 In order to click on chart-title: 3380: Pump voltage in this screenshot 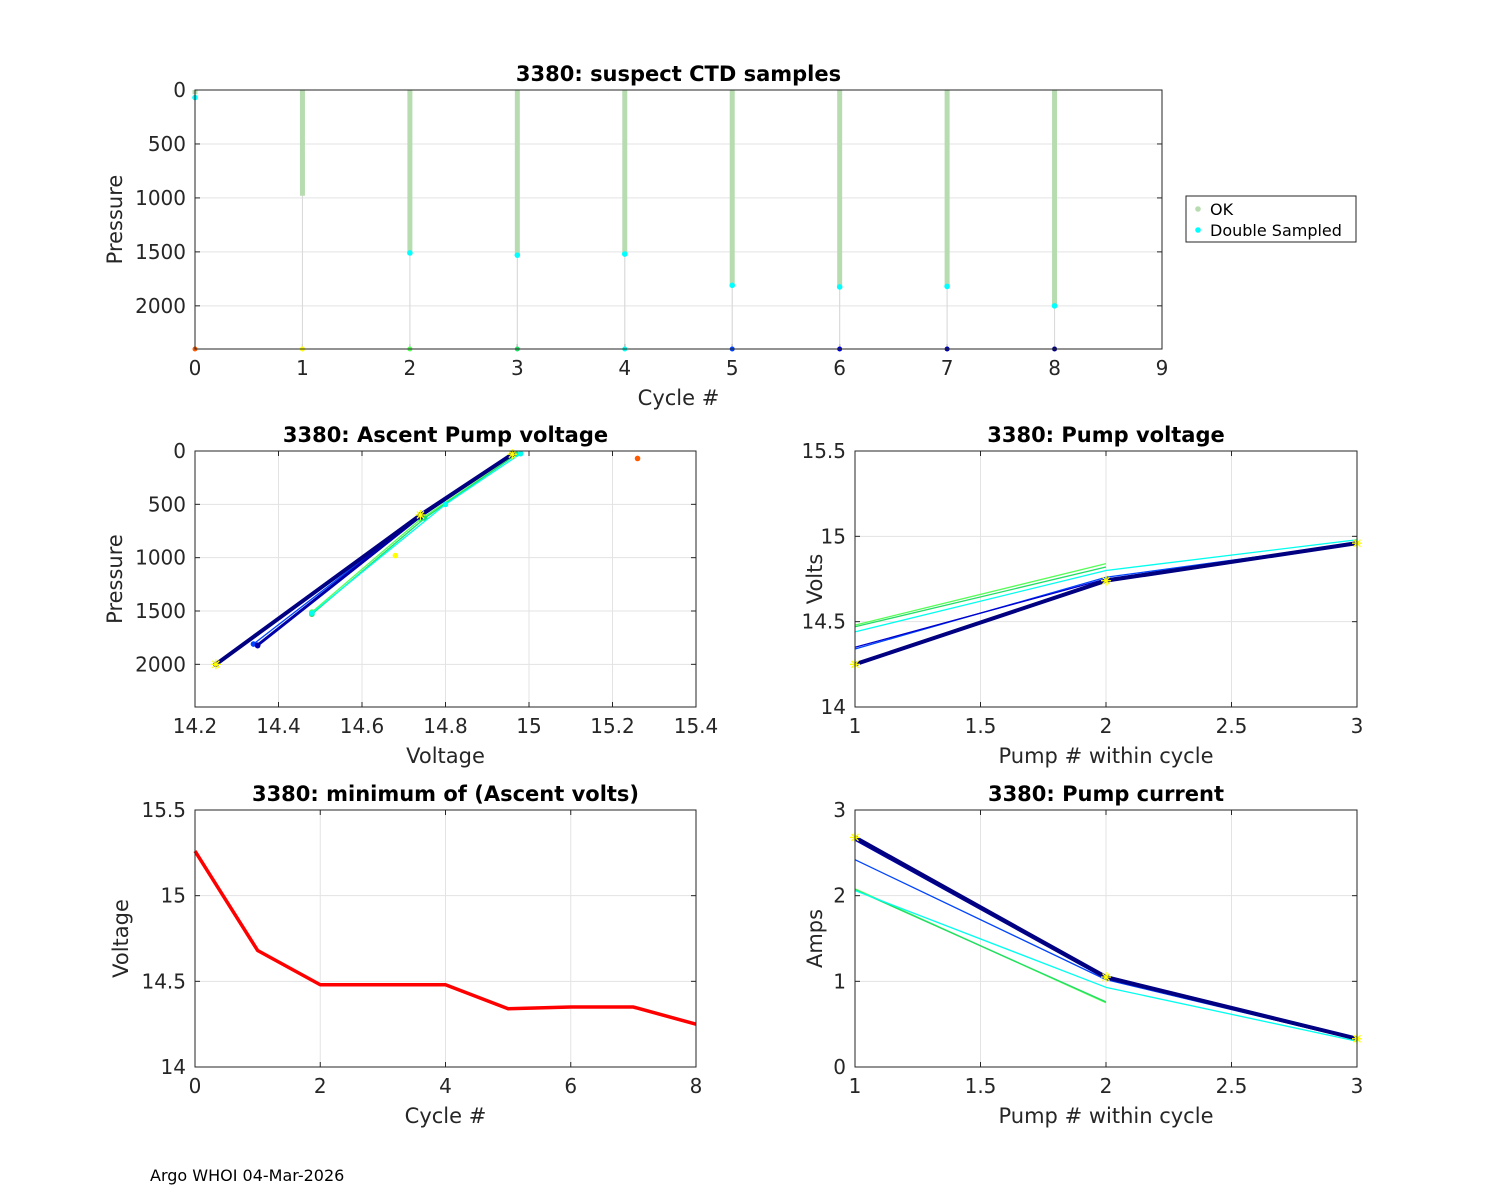, I will do `click(1106, 435)`.